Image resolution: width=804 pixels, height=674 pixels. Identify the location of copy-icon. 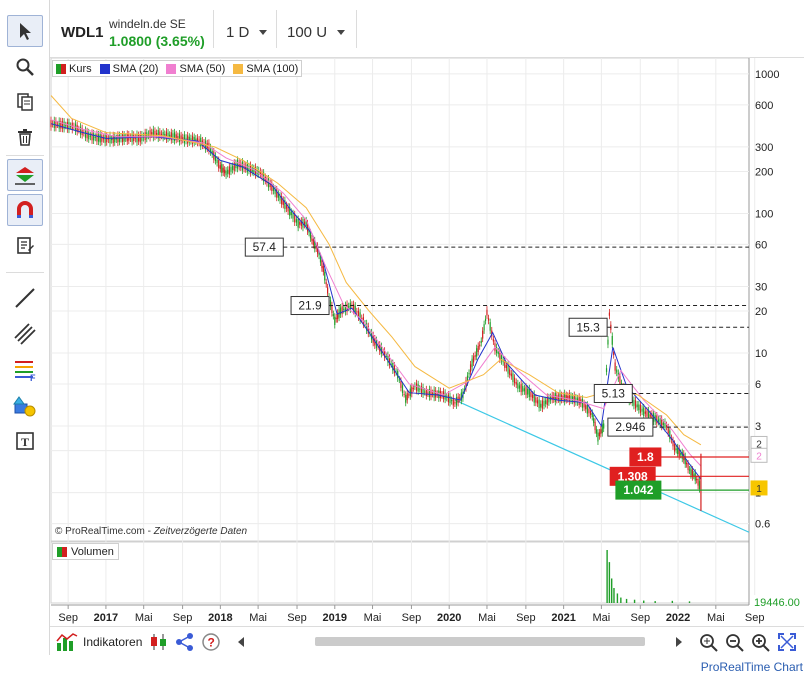
(25, 102).